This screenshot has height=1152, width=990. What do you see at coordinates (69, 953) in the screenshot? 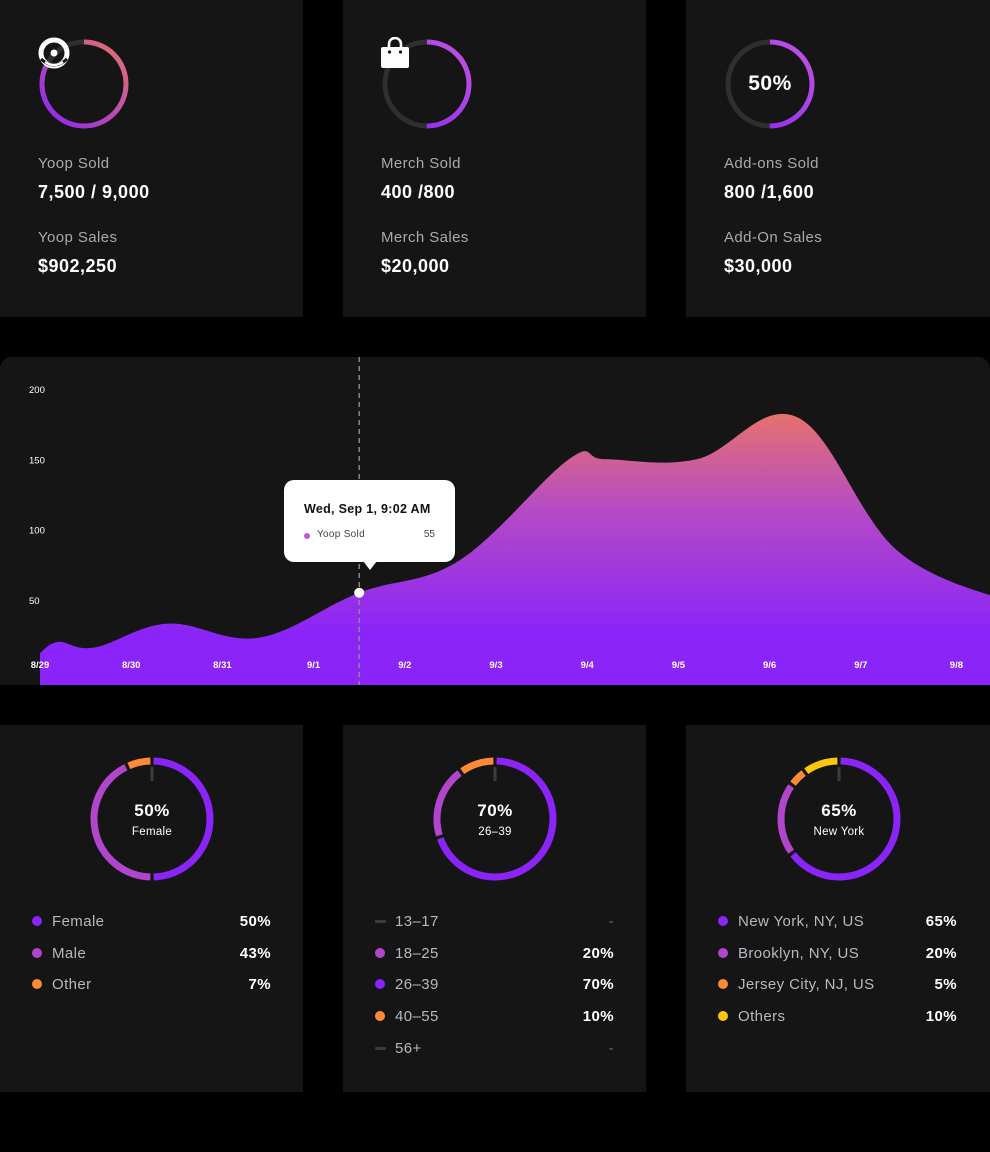
I see `legend-name: Male` at bounding box center [69, 953].